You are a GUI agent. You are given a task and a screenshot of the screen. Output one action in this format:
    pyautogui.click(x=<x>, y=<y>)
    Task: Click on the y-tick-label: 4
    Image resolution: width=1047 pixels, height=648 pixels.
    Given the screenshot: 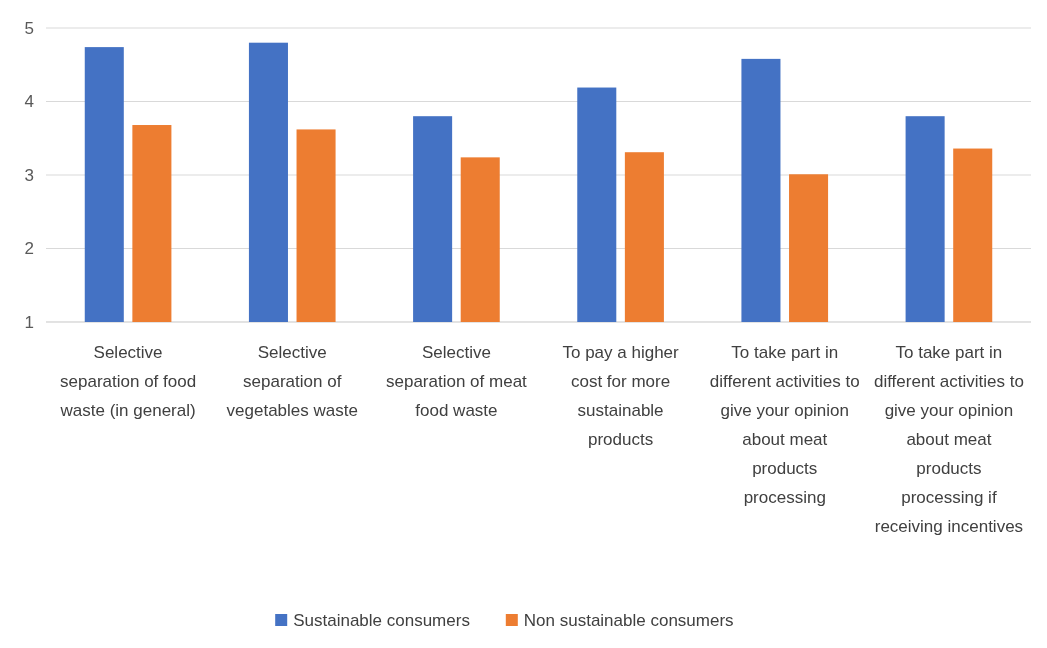 What is the action you would take?
    pyautogui.click(x=29, y=102)
    